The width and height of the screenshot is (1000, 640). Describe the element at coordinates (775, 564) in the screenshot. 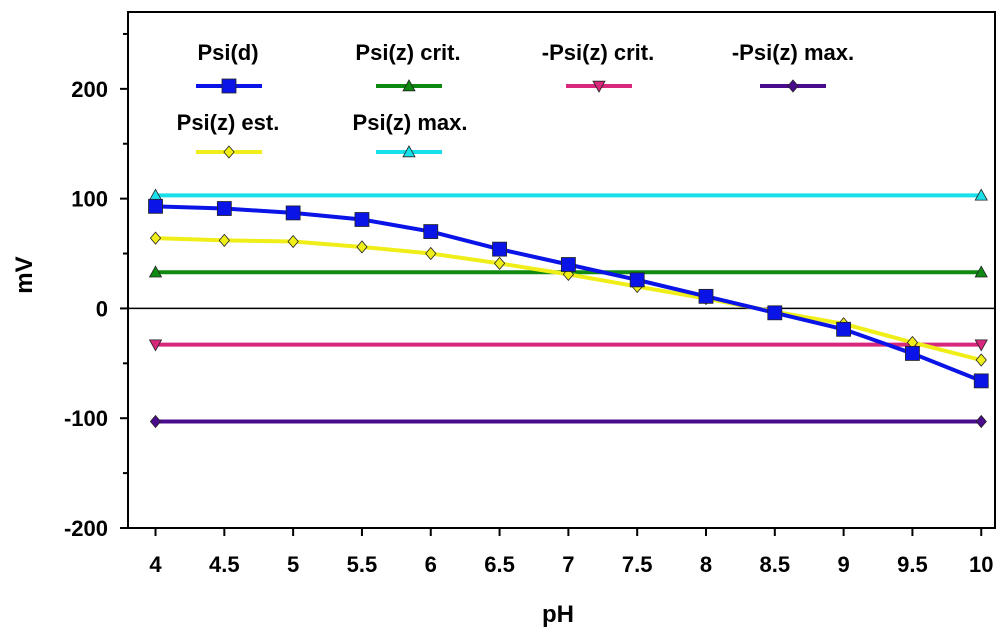

I see `x-tick-label: 8.5` at that location.